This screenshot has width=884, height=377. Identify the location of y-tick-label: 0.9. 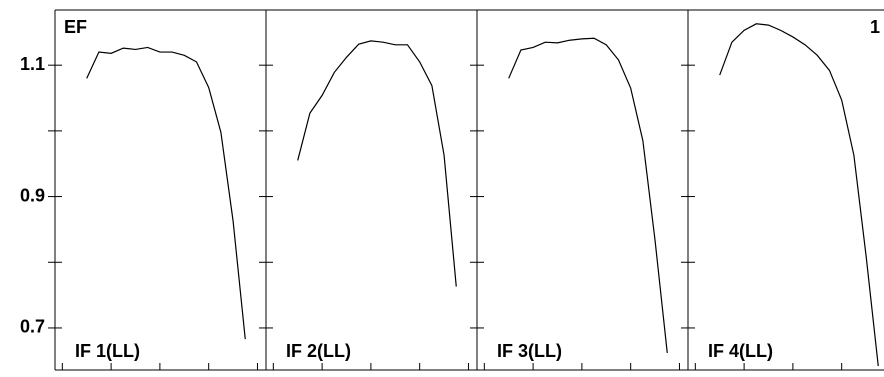
(32, 195).